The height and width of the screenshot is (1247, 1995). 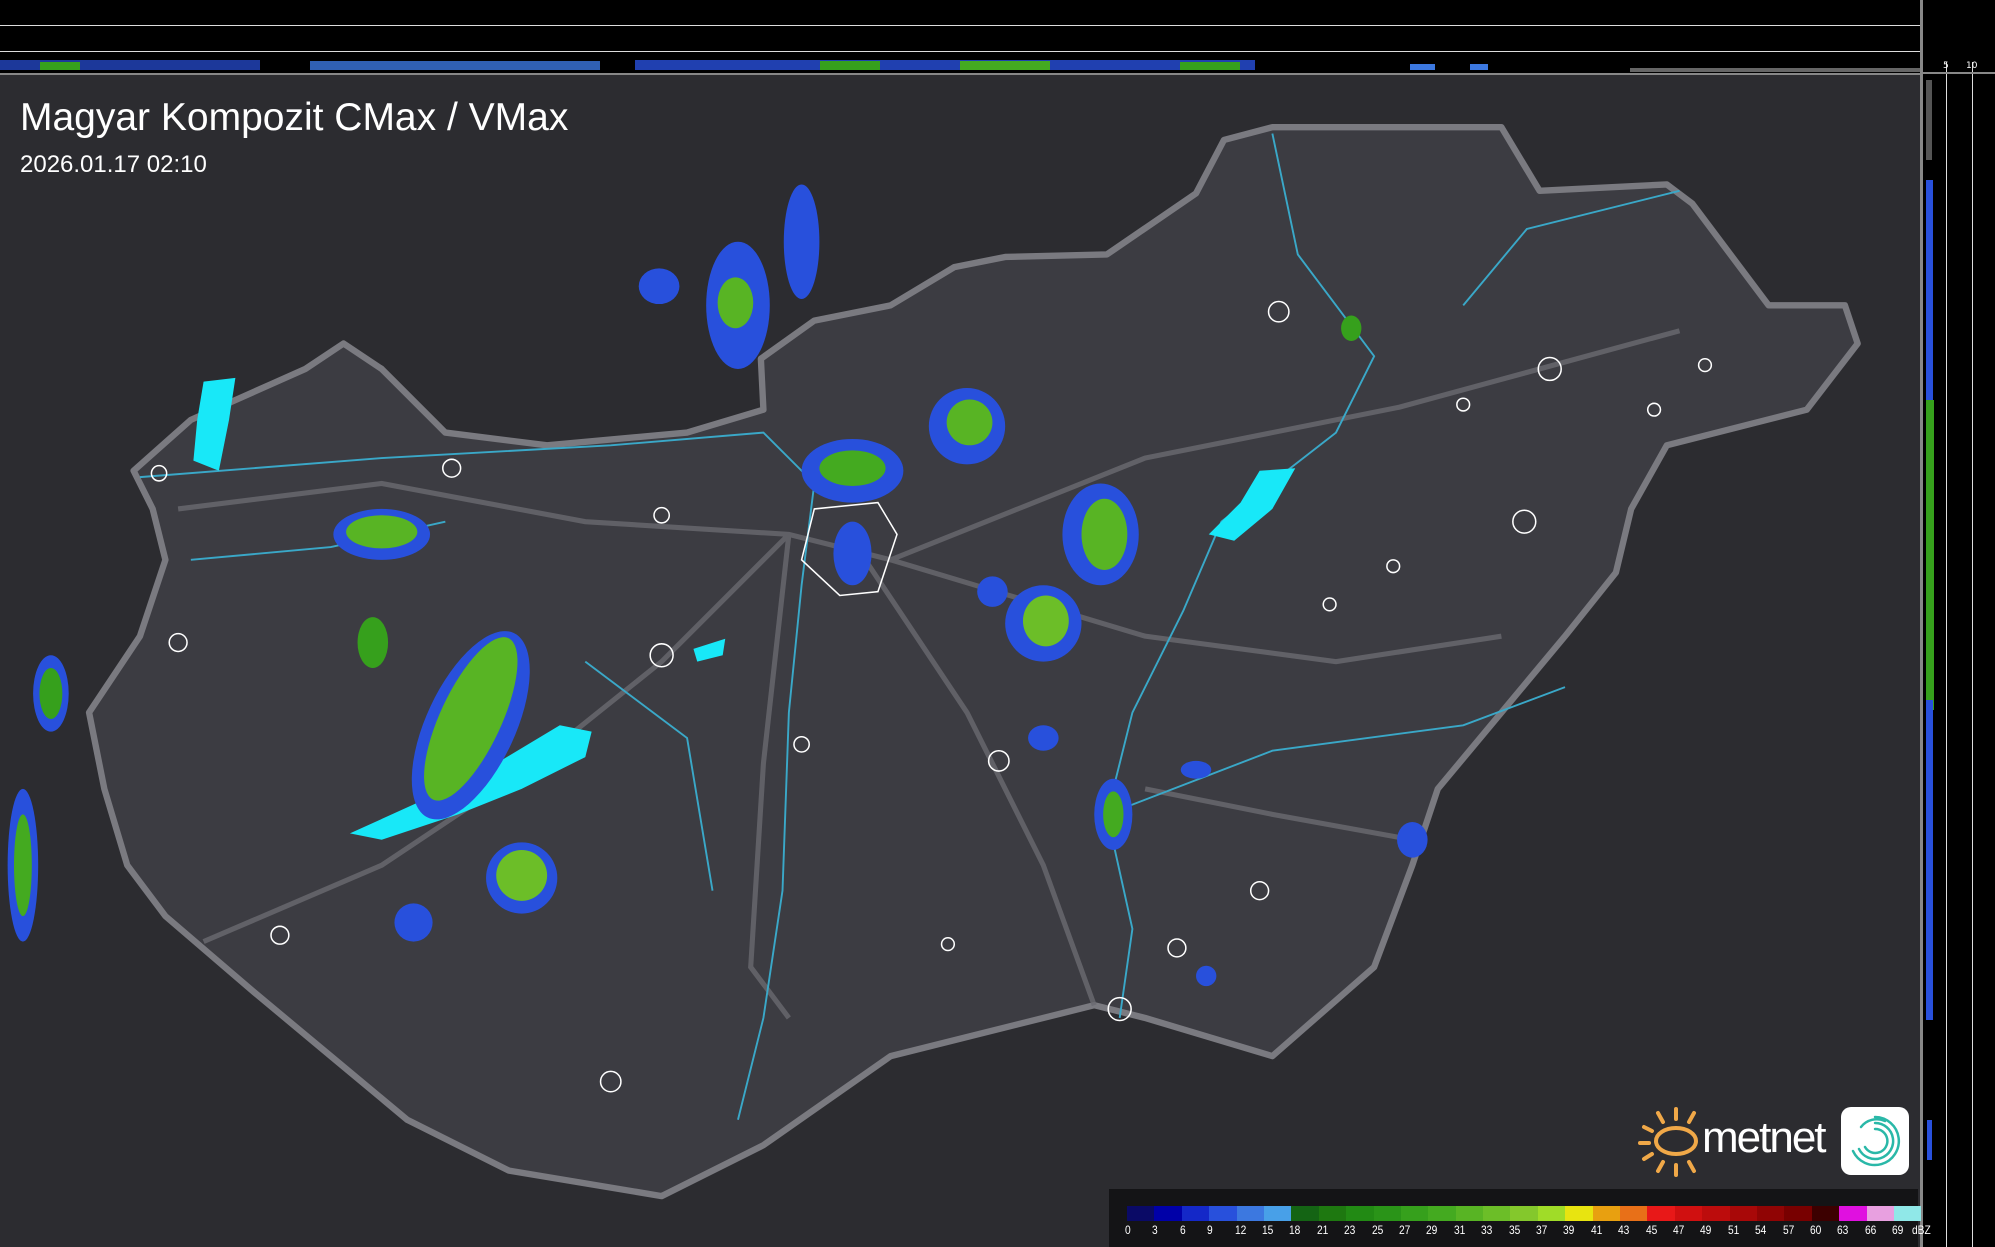 What do you see at coordinates (1816, 1230) in the screenshot?
I see `legend-label: 60` at bounding box center [1816, 1230].